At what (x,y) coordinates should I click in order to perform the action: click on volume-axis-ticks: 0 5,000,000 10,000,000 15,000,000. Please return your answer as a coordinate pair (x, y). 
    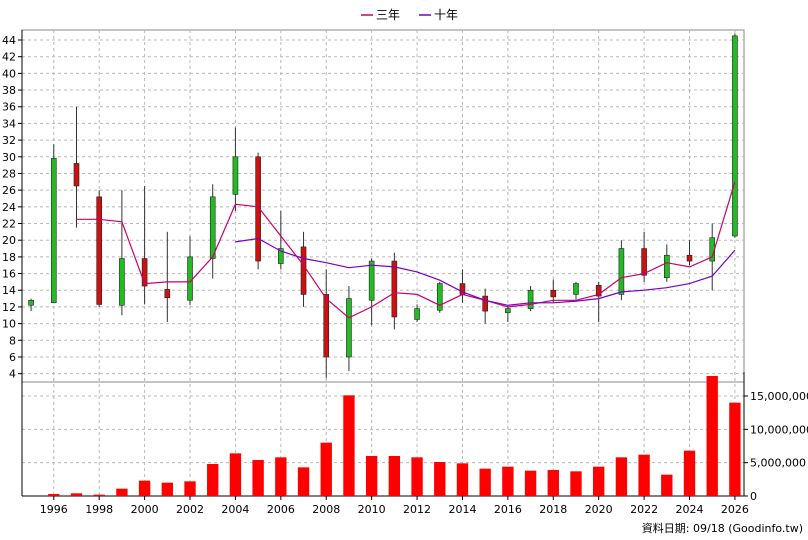
    Looking at the image, I should click on (775, 437).